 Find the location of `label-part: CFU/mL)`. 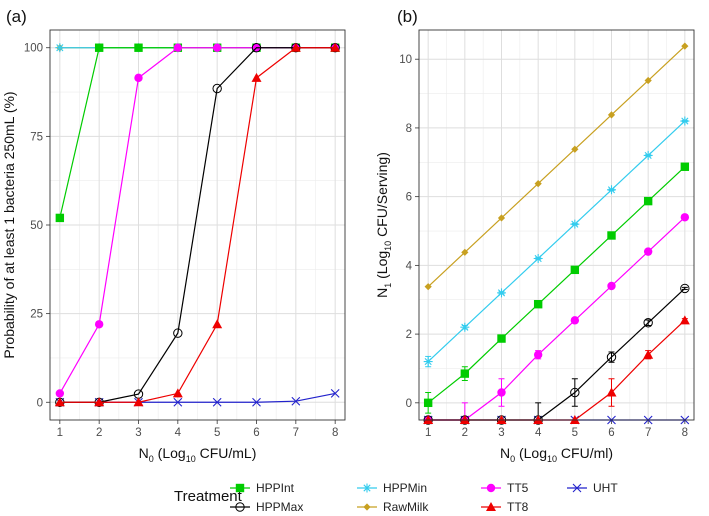

label-part: CFU/mL) is located at coordinates (226, 453).